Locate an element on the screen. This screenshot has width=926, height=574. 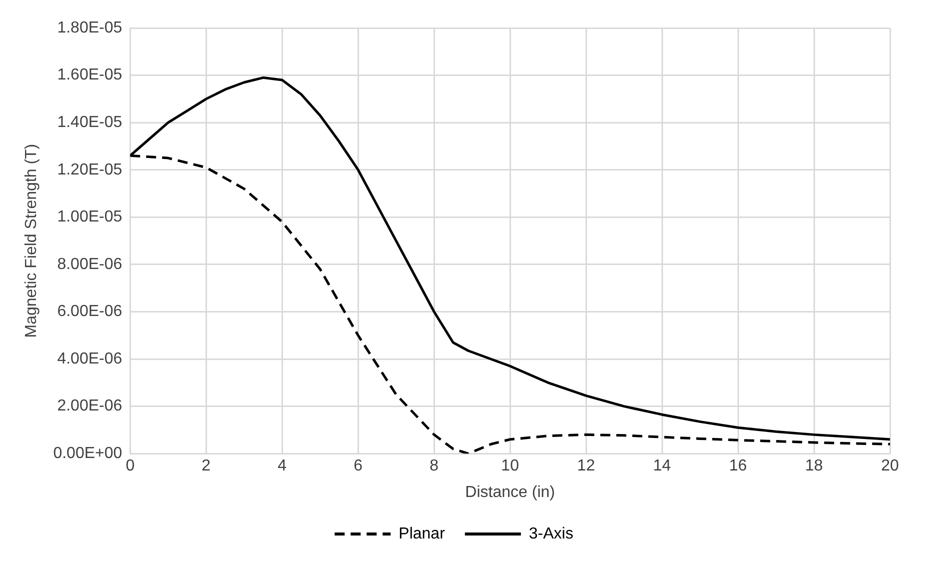
y-tick-label: 1.20E-05 is located at coordinates (89, 169).